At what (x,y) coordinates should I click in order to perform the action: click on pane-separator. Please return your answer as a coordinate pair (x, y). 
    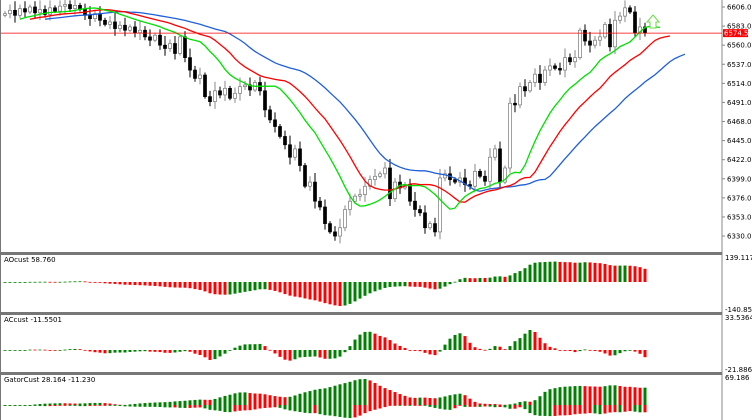
    Looking at the image, I should click on (361, 253).